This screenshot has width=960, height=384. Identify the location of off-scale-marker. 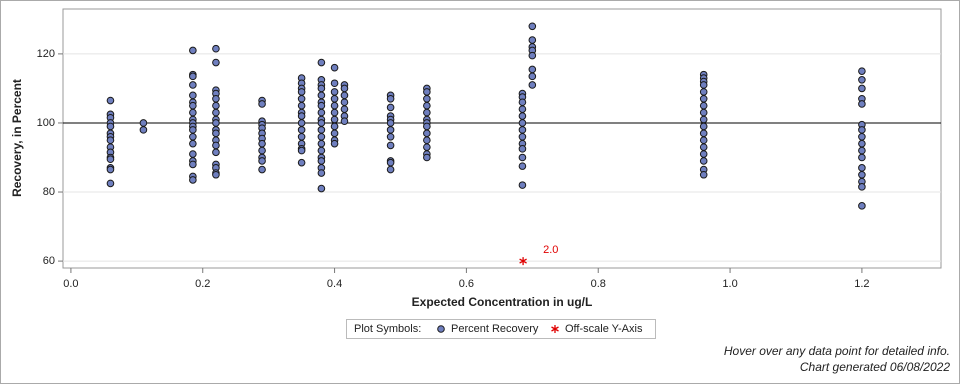
(523, 261).